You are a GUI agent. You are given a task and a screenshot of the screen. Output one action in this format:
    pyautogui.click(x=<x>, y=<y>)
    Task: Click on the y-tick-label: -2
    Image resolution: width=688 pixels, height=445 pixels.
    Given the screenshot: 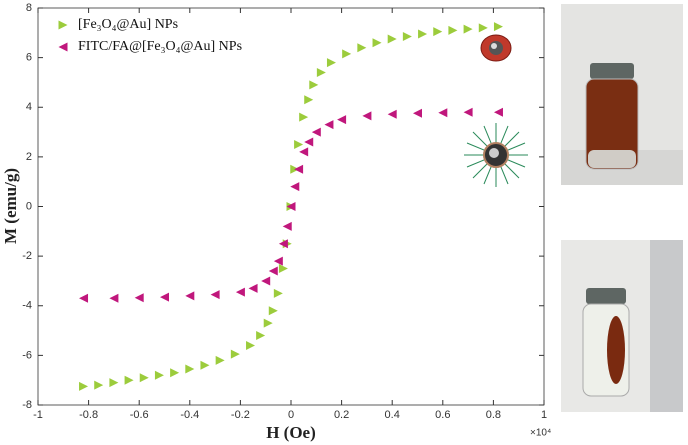 What is the action you would take?
    pyautogui.click(x=27, y=256)
    